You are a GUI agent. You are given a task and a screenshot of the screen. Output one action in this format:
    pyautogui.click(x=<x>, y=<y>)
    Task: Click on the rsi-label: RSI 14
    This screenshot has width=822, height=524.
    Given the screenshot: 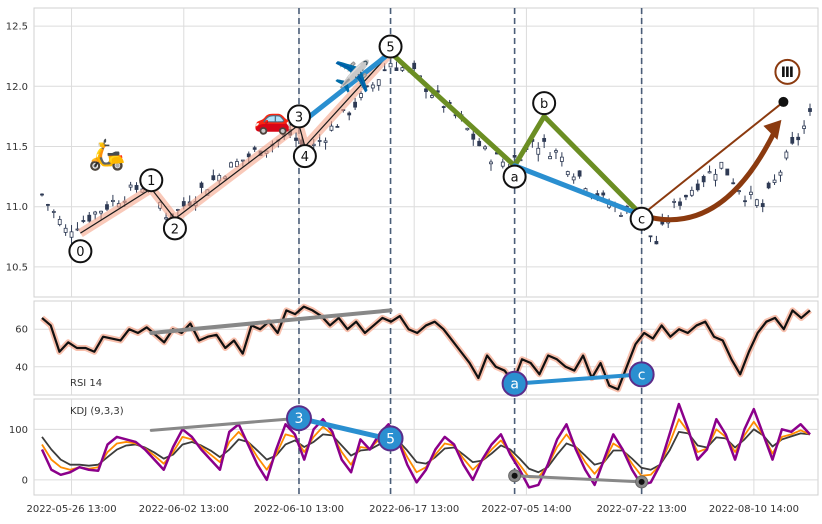 What is the action you would take?
    pyautogui.click(x=86, y=383)
    